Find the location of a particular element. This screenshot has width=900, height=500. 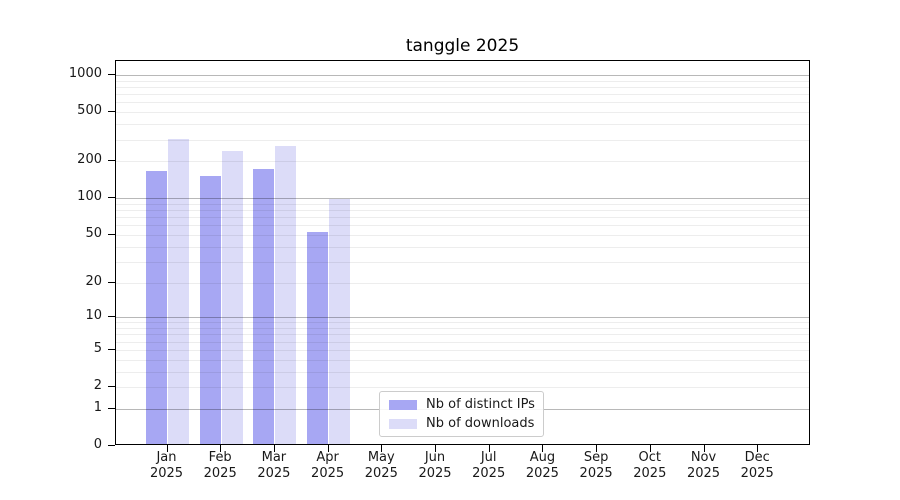

x-axis-tick-label-jul: Jul 2025 is located at coordinates (489, 465).